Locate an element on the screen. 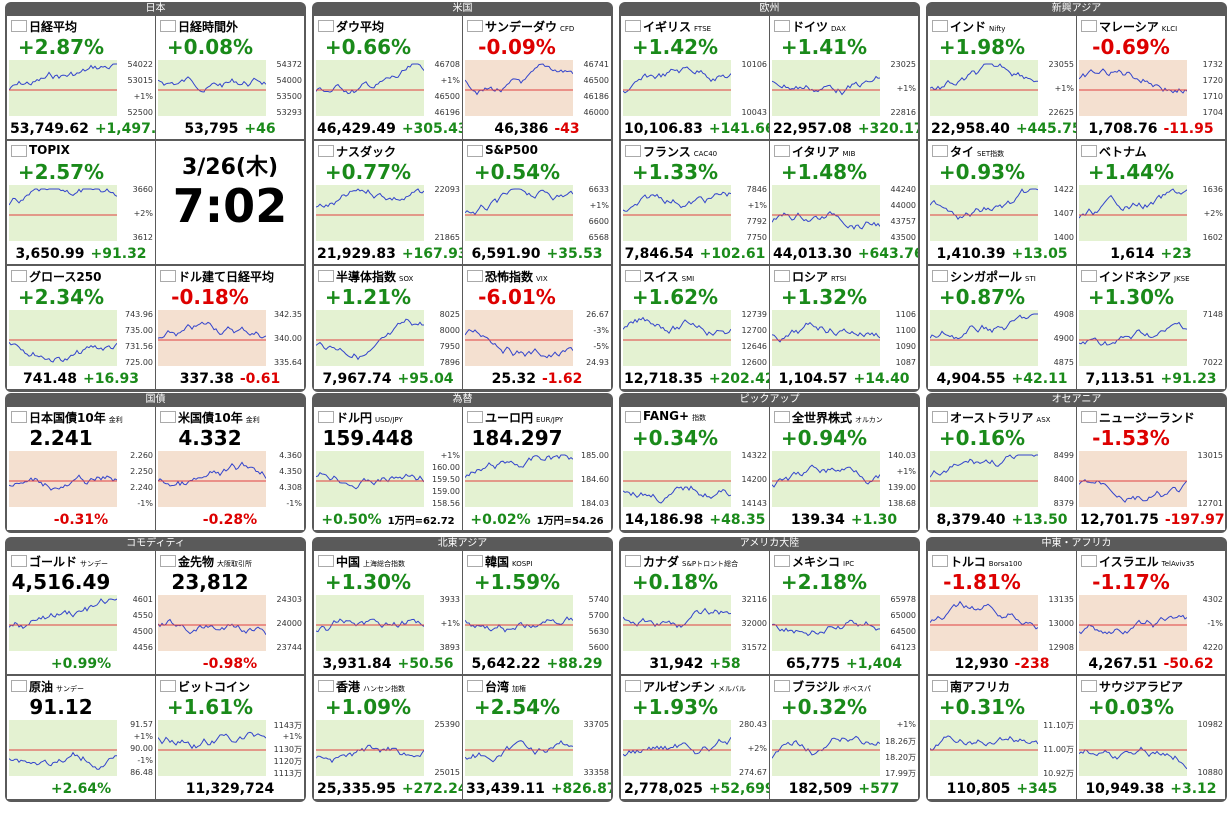  axis-label: 4.350 is located at coordinates (290, 471).